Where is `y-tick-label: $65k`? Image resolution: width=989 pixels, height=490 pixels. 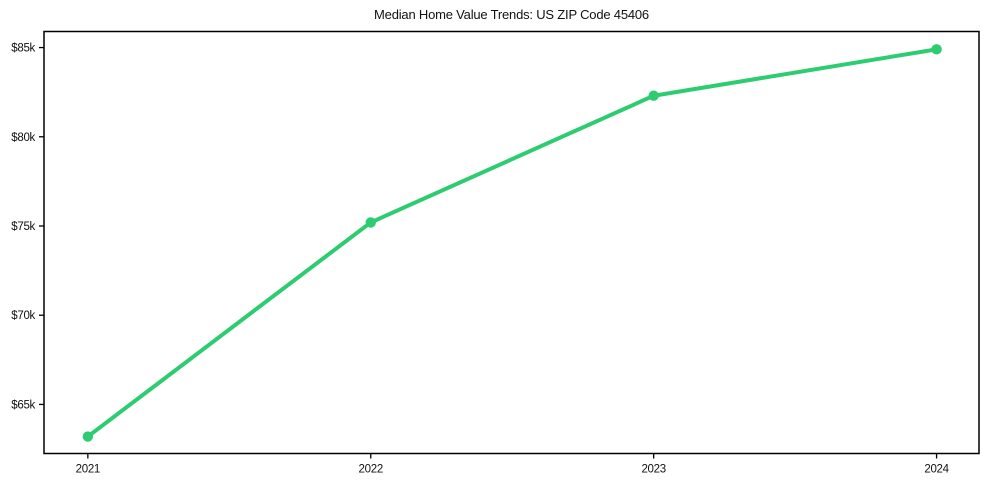
y-tick-label: $65k is located at coordinates (23, 405).